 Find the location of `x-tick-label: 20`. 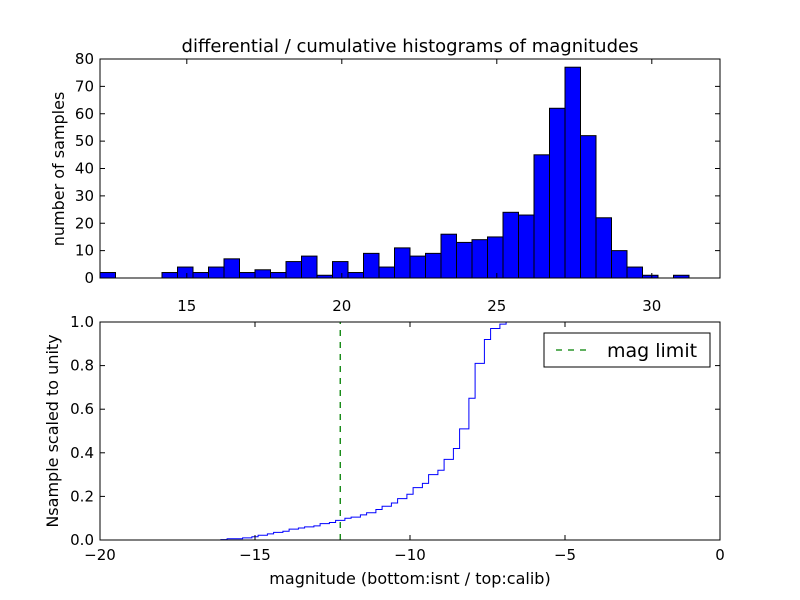

x-tick-label: 20 is located at coordinates (341, 306).